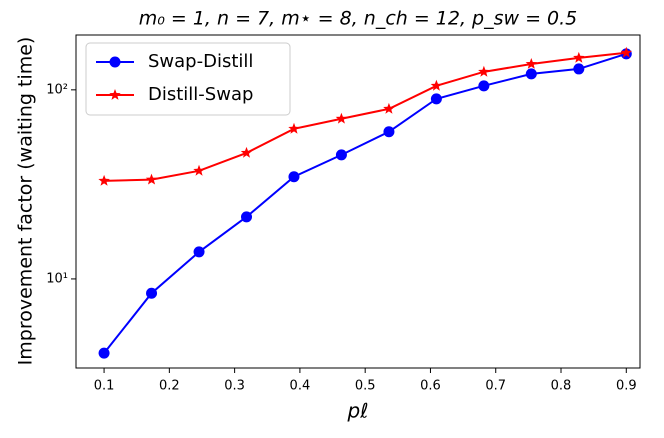 The image size is (664, 438). What do you see at coordinates (300, 386) in the screenshot?
I see `x-tick-label: 0.4` at bounding box center [300, 386].